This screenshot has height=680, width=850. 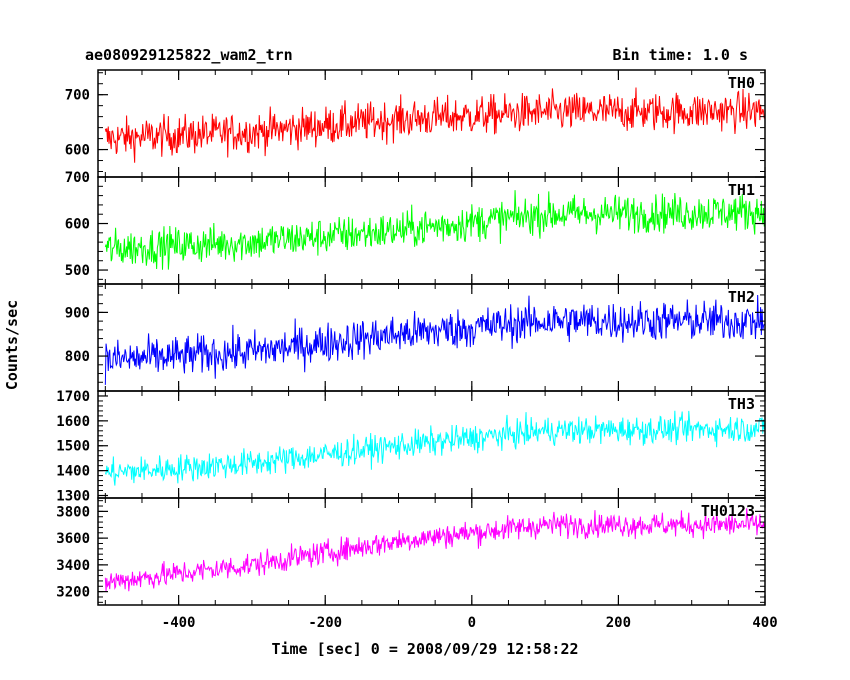 I want to click on y-tick-label: 1600, so click(x=73, y=422).